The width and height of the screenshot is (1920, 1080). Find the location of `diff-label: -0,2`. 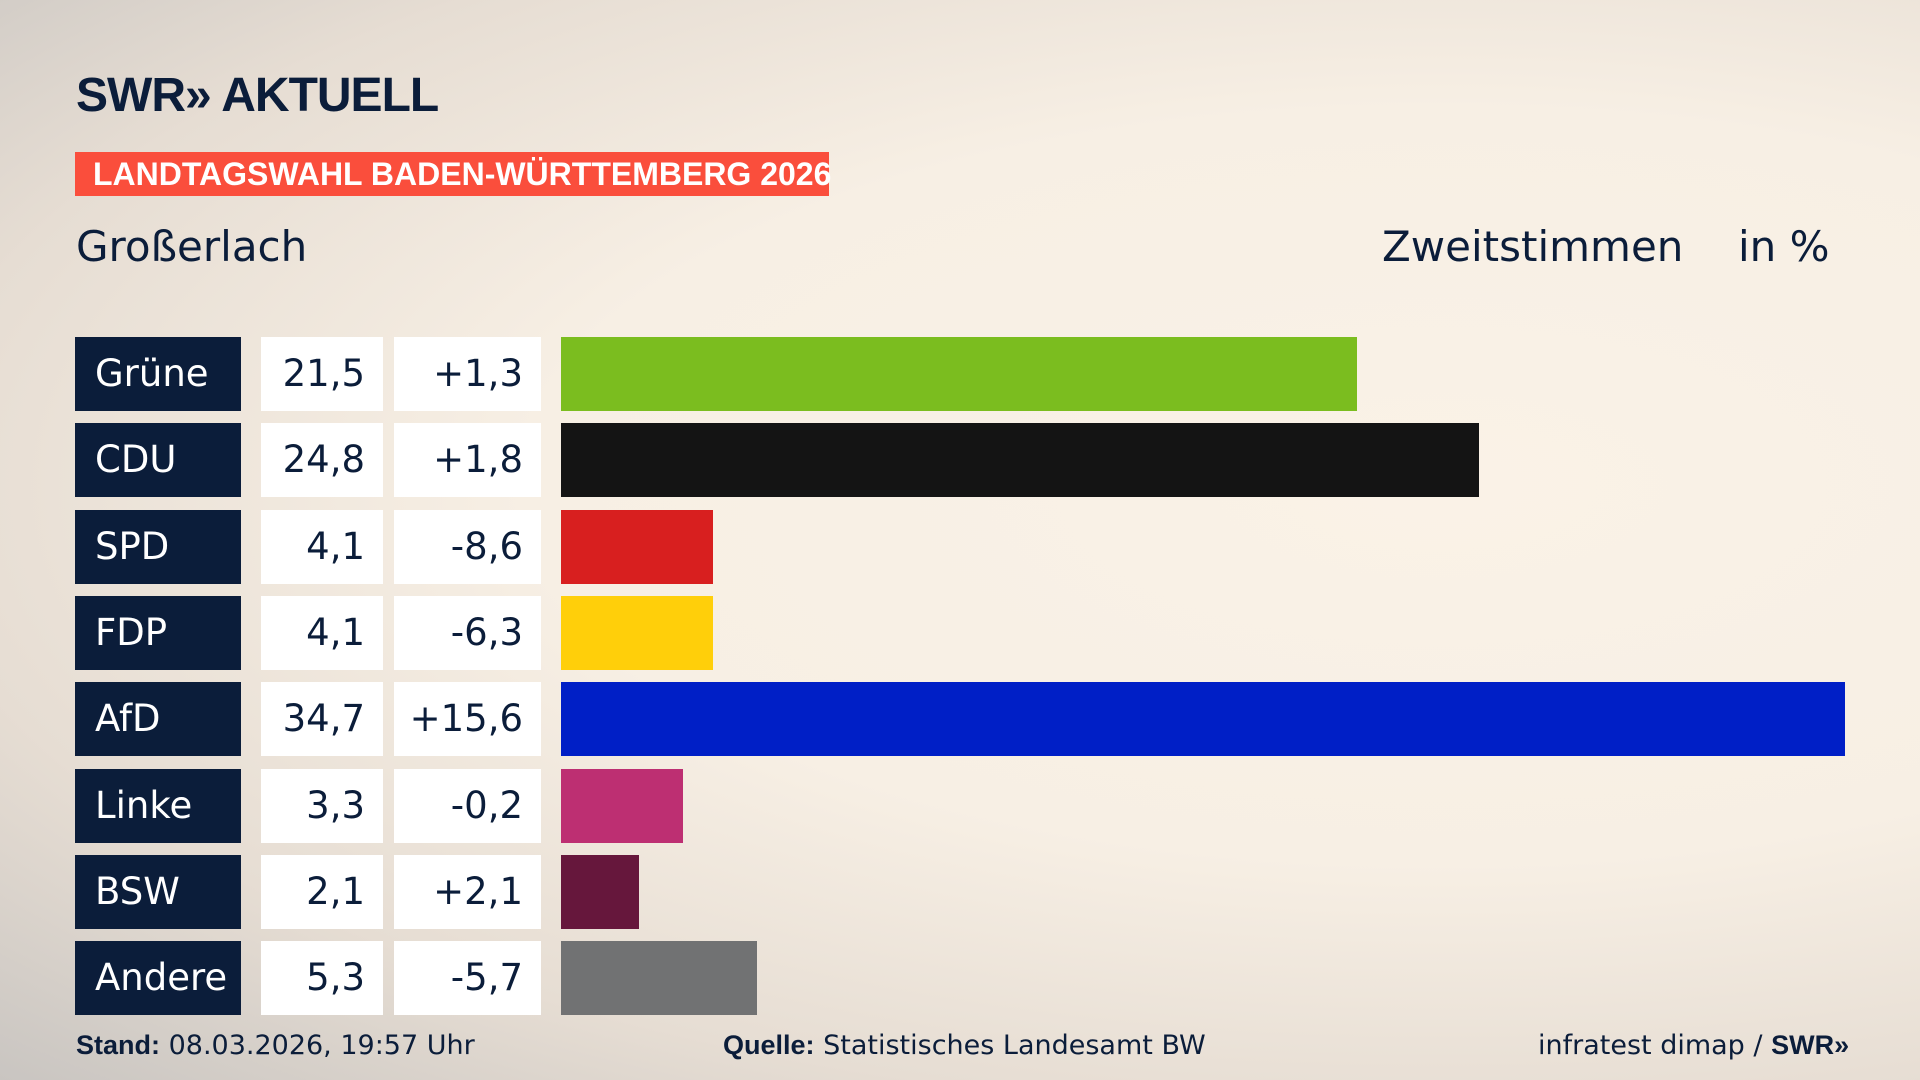

diff-label: -0,2 is located at coordinates (467, 805).